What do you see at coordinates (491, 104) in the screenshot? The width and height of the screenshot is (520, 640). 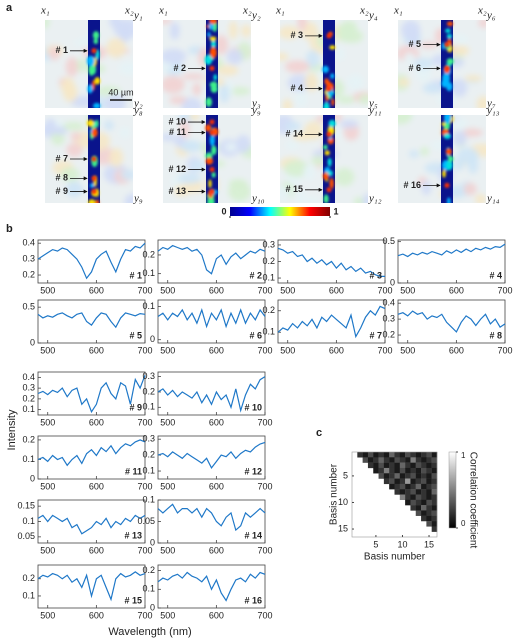 I see `y-label: y₇` at bounding box center [491, 104].